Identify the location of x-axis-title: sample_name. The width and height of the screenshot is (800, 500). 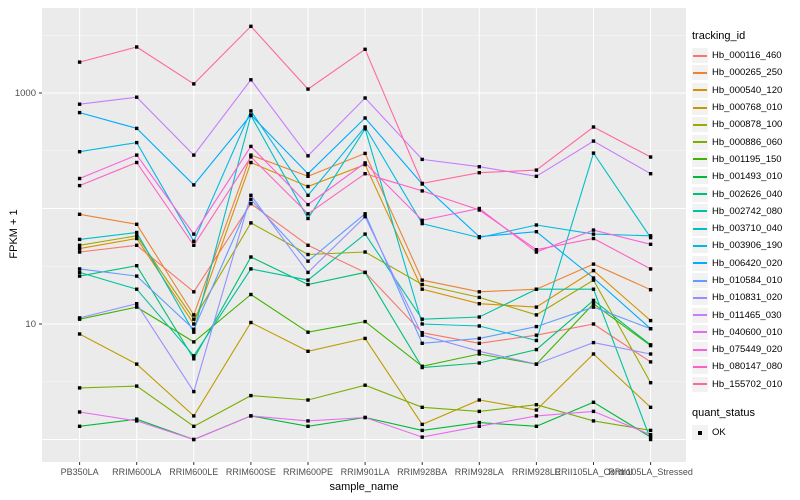
(364, 487).